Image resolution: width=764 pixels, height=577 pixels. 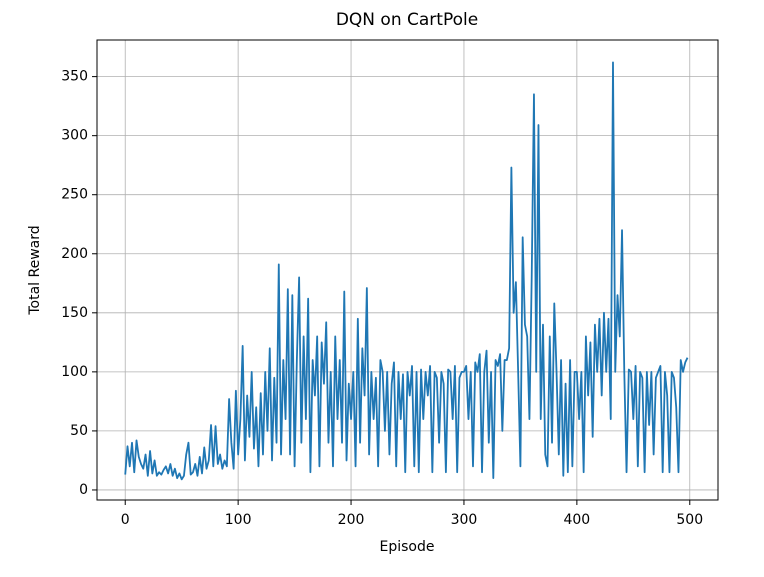 What do you see at coordinates (689, 520) in the screenshot?
I see `x-tick-label: 500` at bounding box center [689, 520].